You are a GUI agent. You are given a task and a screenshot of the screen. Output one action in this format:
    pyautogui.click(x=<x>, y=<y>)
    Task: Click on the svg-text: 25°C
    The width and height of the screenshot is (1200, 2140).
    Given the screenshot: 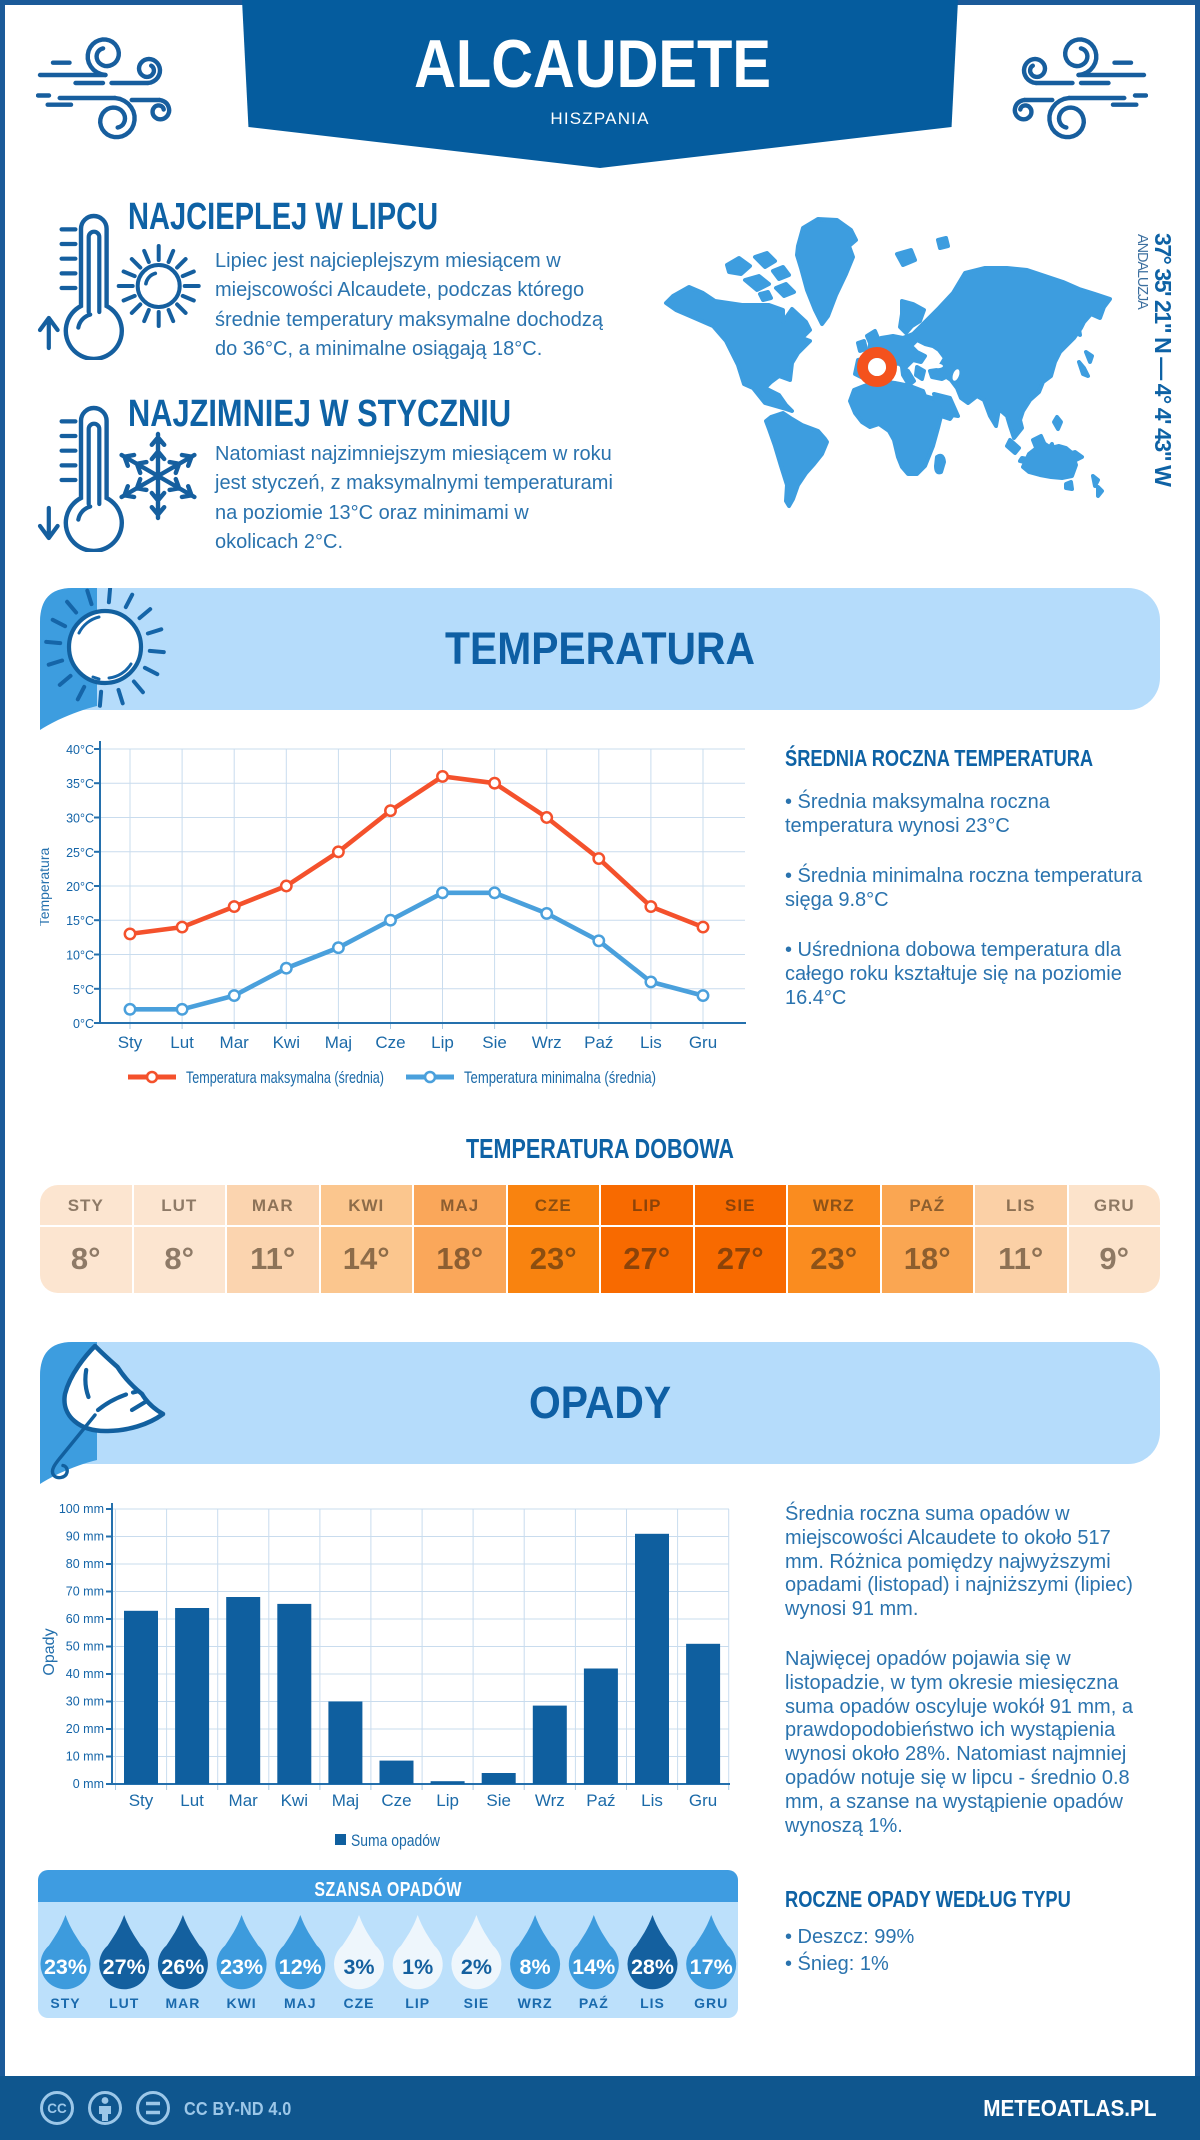 What is the action you would take?
    pyautogui.click(x=80, y=853)
    